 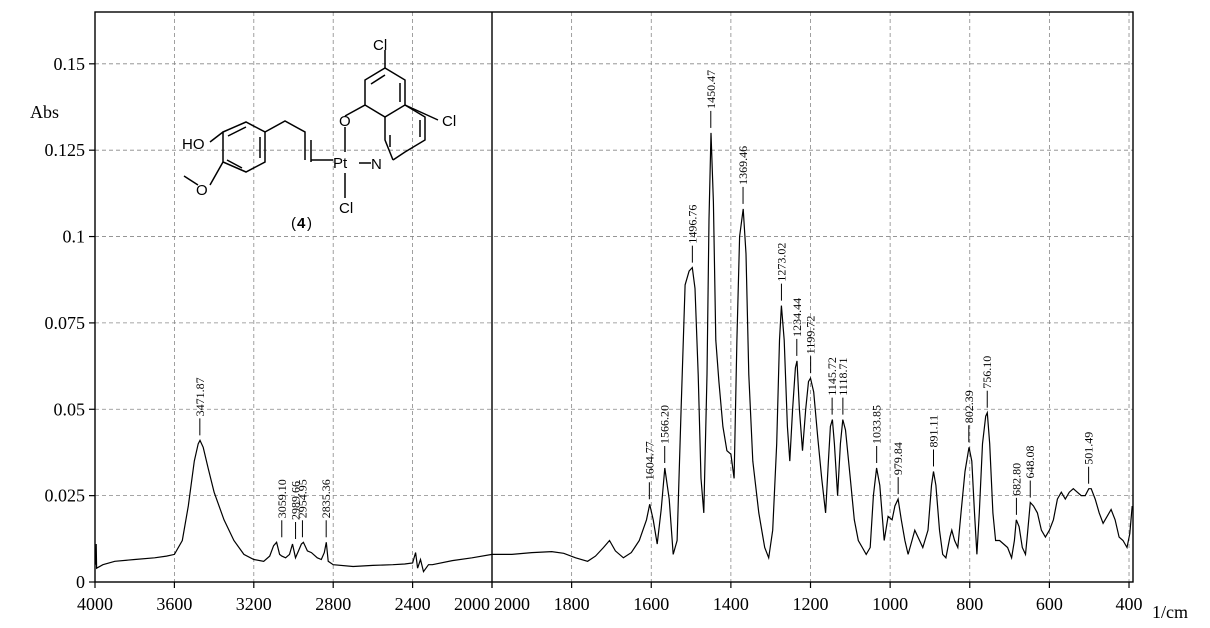 What do you see at coordinates (1049, 604) in the screenshot?
I see `x-tick-label: 600` at bounding box center [1049, 604].